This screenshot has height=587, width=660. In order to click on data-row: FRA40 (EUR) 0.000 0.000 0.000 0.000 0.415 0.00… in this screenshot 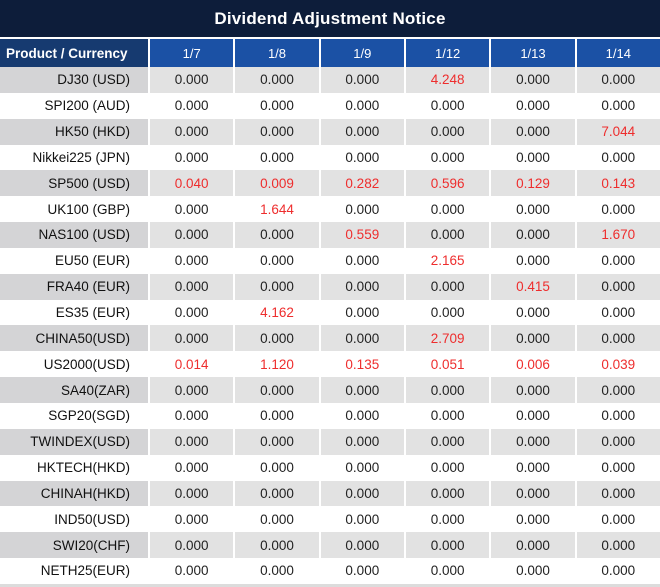, I will do `click(330, 286)`.